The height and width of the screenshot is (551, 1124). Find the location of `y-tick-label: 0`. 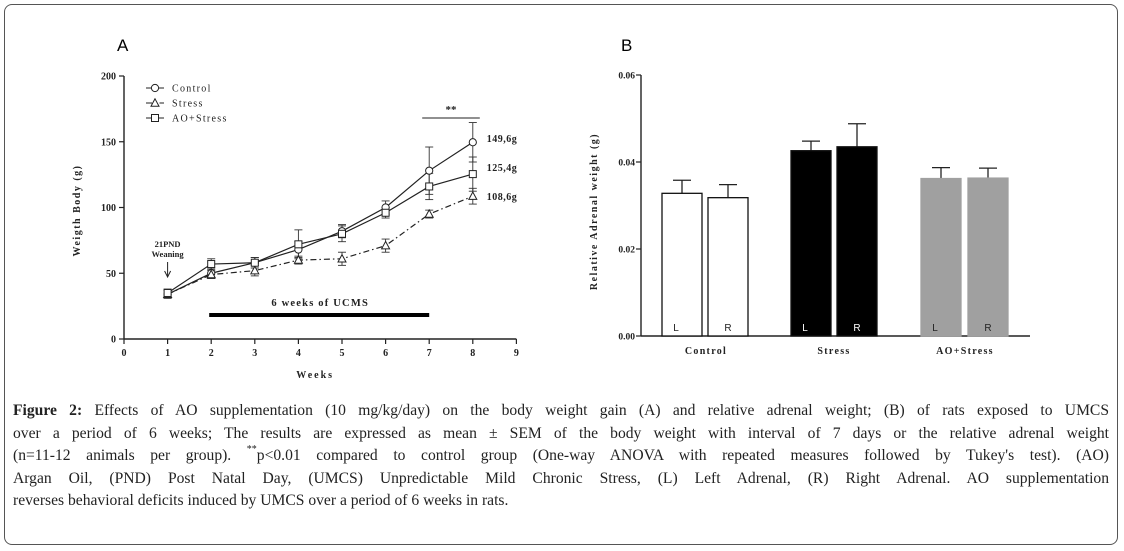

y-tick-label: 0 is located at coordinates (113, 340).